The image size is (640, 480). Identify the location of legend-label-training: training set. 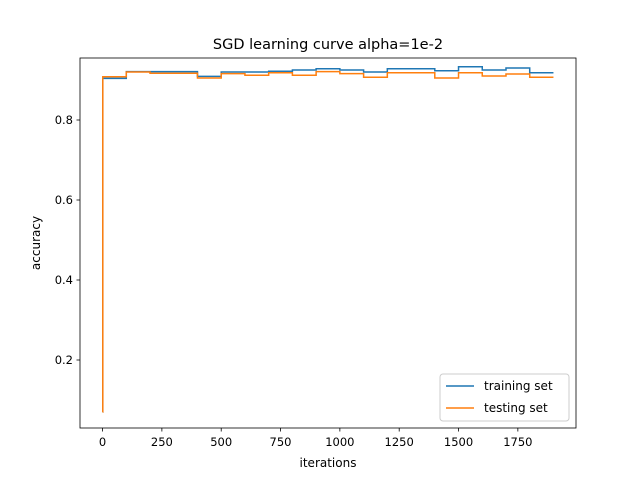
(518, 386).